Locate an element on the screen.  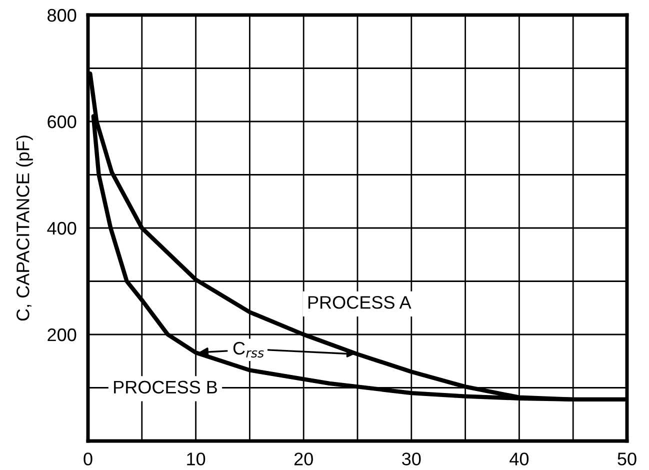
annotation: C$_{rss}$ is located at coordinates (248, 350).